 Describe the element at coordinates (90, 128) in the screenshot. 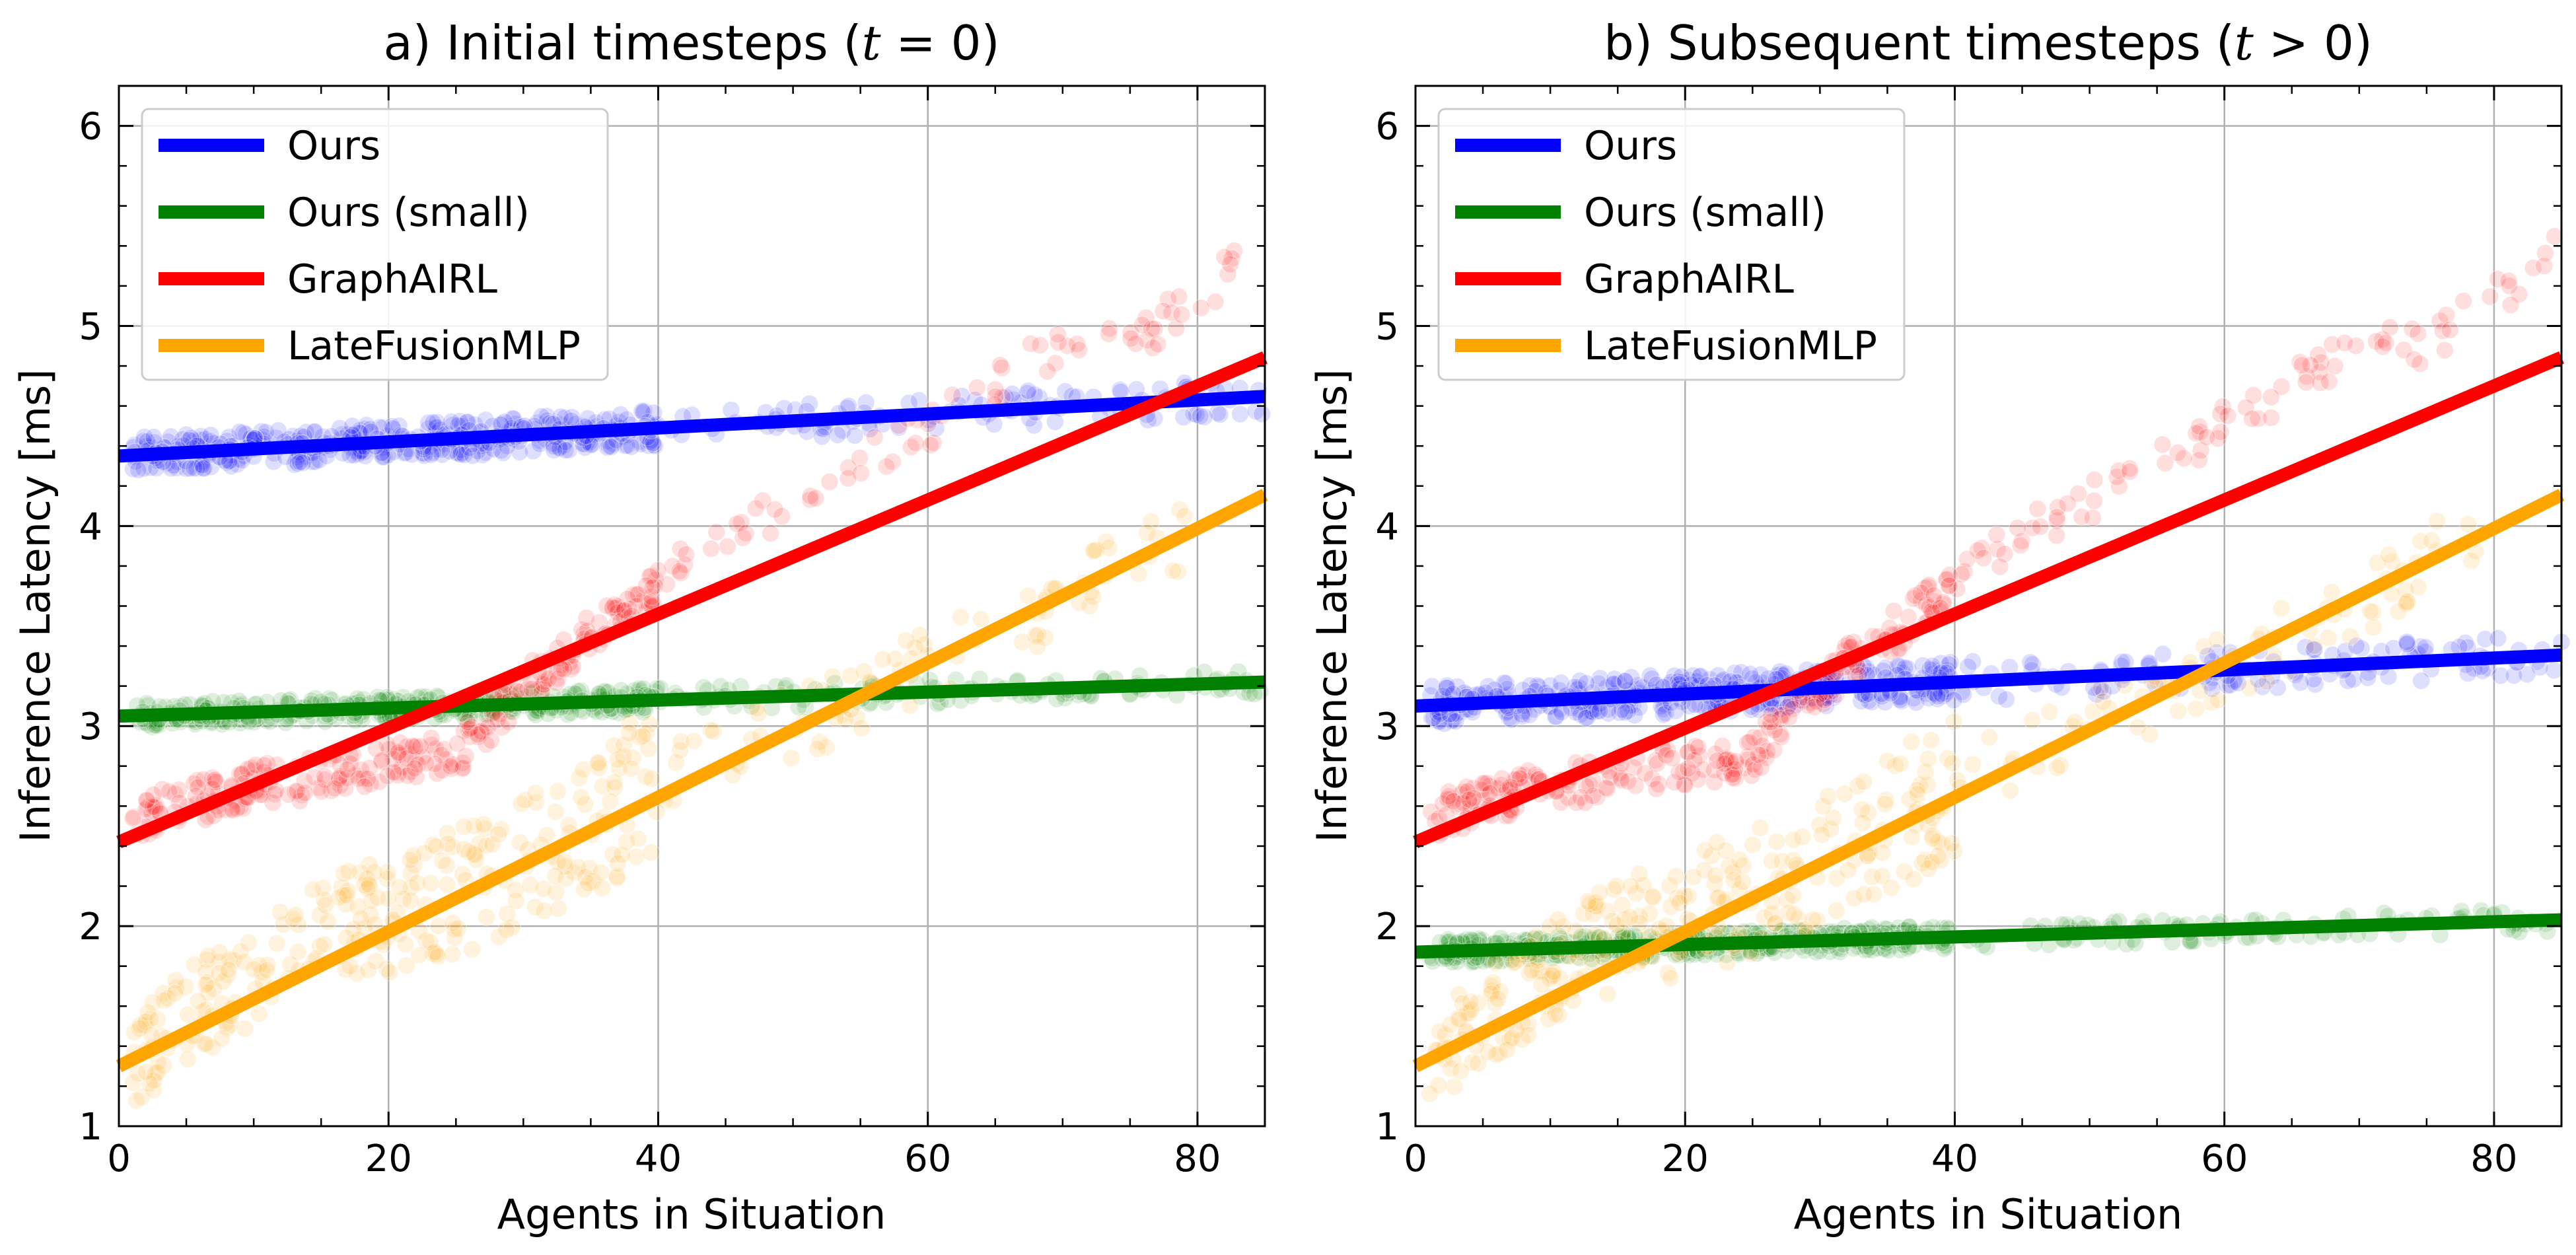

I see `panel-a-ytick-label: 6` at that location.